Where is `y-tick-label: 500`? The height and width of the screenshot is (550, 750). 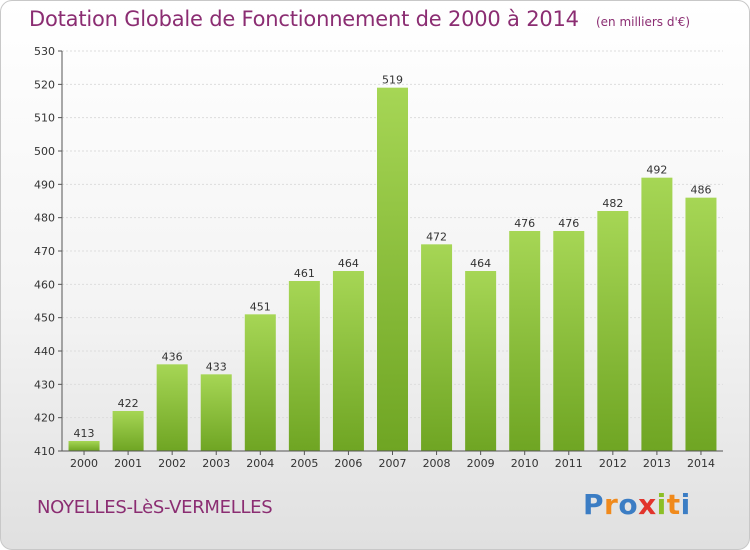
y-tick-label: 500 is located at coordinates (44, 151).